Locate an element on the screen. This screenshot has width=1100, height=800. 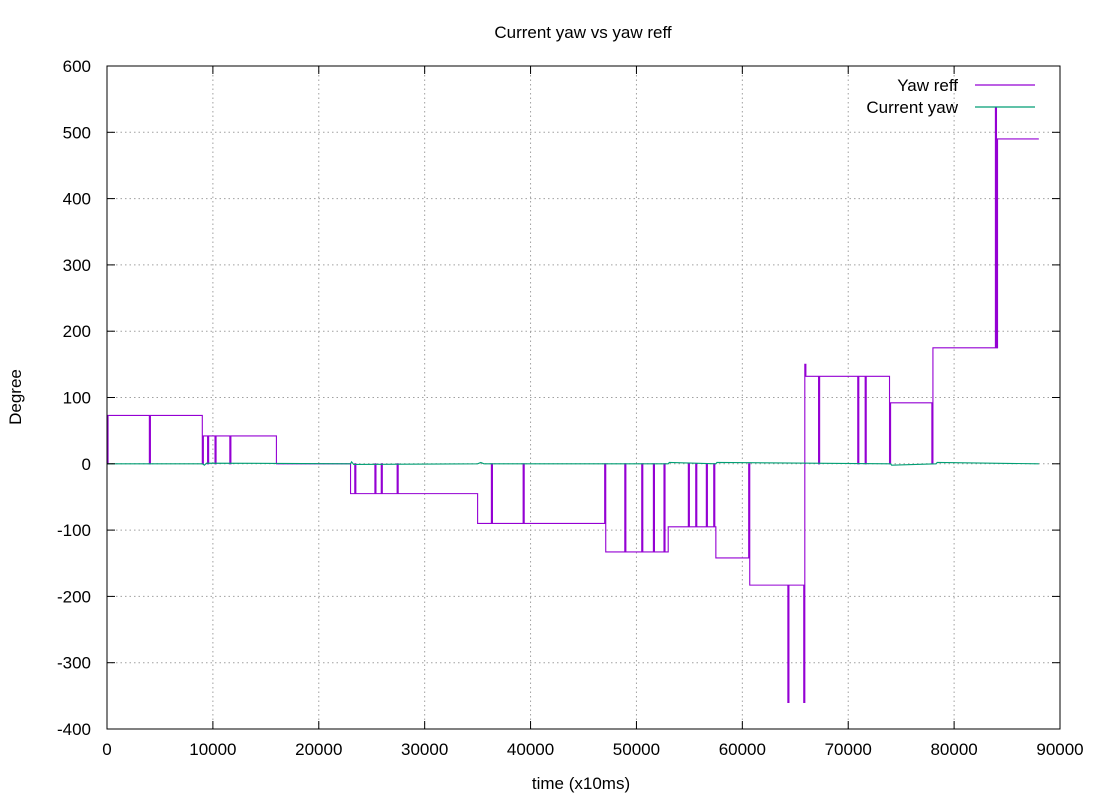
y-tick-label: 300 is located at coordinates (77, 265).